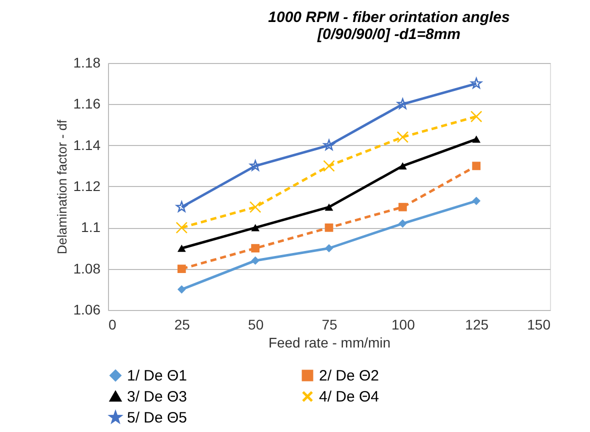  I want to click on text: [0/90/90/0] -d1=8mm, so click(389, 34).